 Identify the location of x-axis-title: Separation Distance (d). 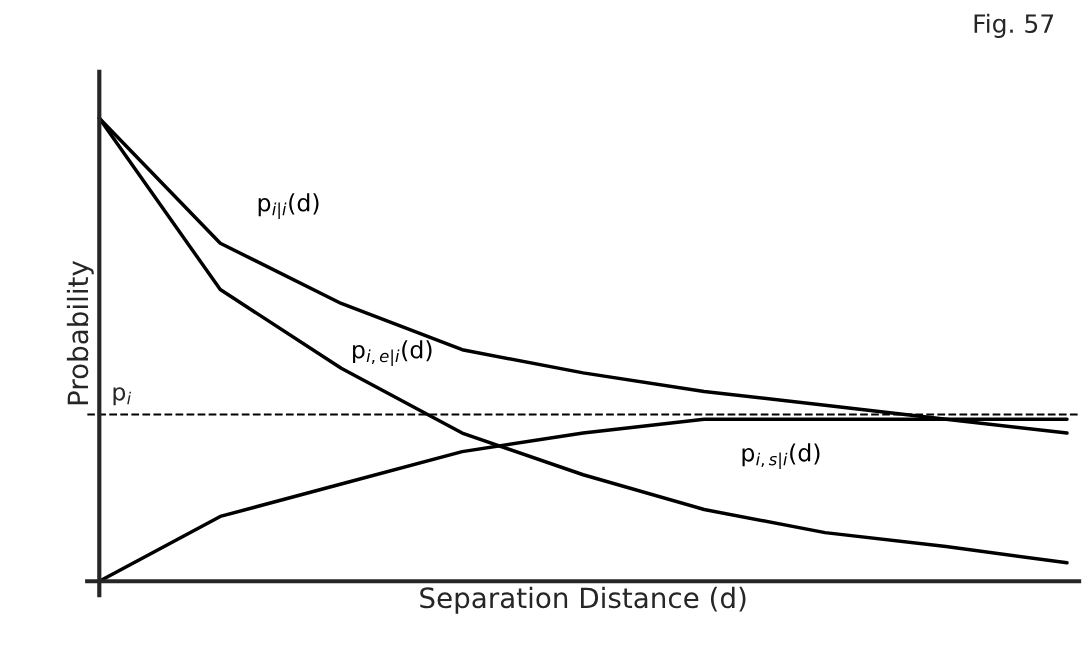
(583, 600).